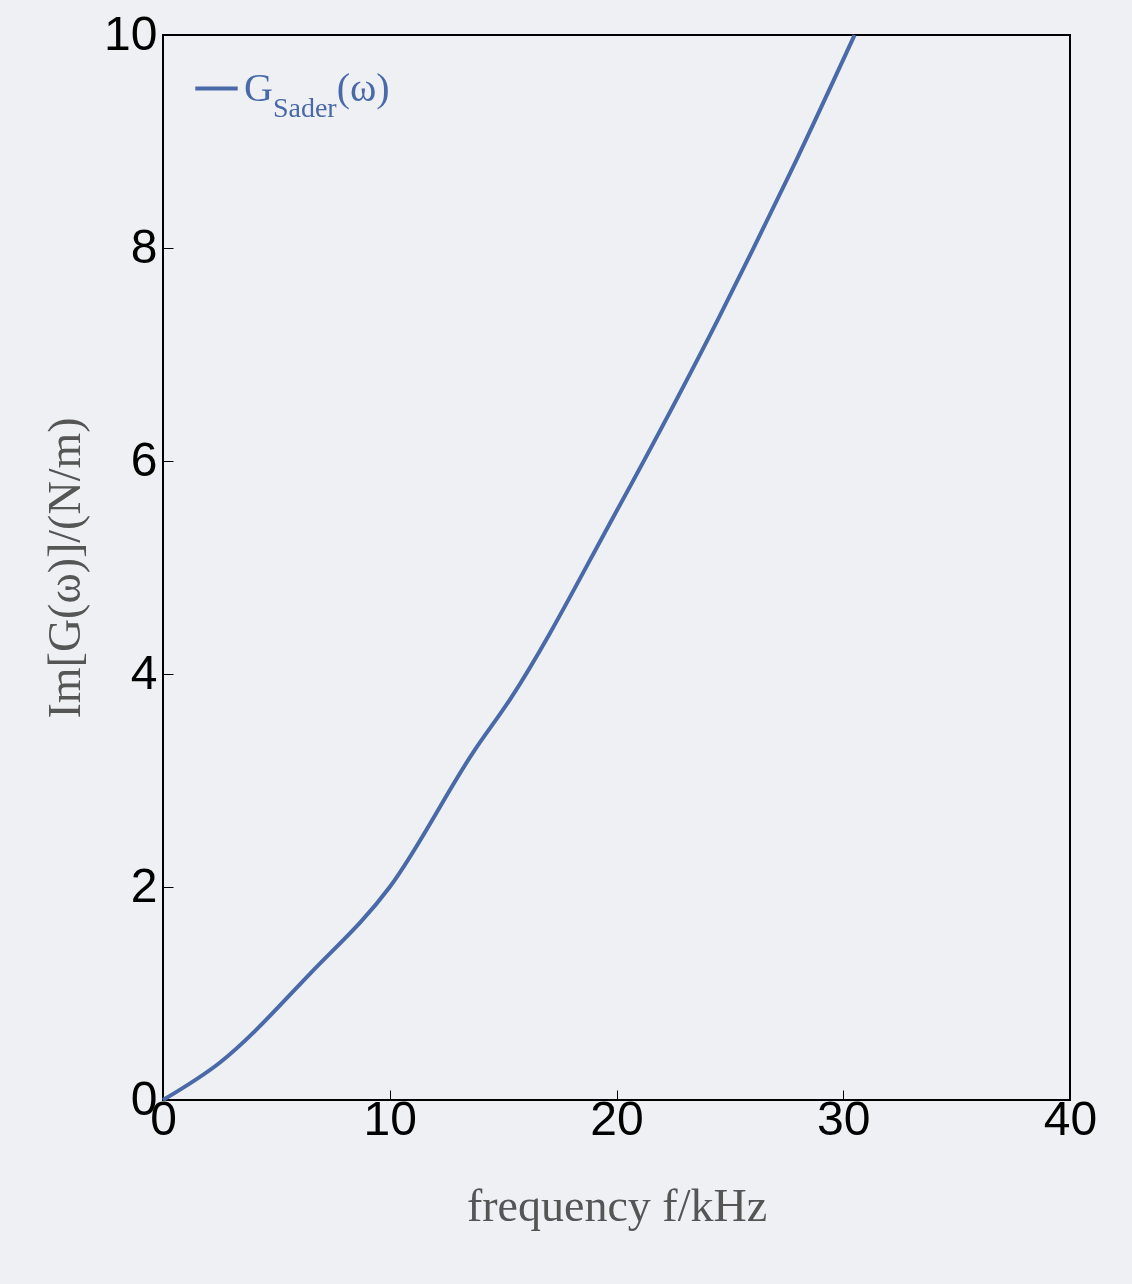 This screenshot has height=1284, width=1132. What do you see at coordinates (1070, 1118) in the screenshot?
I see `x-tick-label: 40` at bounding box center [1070, 1118].